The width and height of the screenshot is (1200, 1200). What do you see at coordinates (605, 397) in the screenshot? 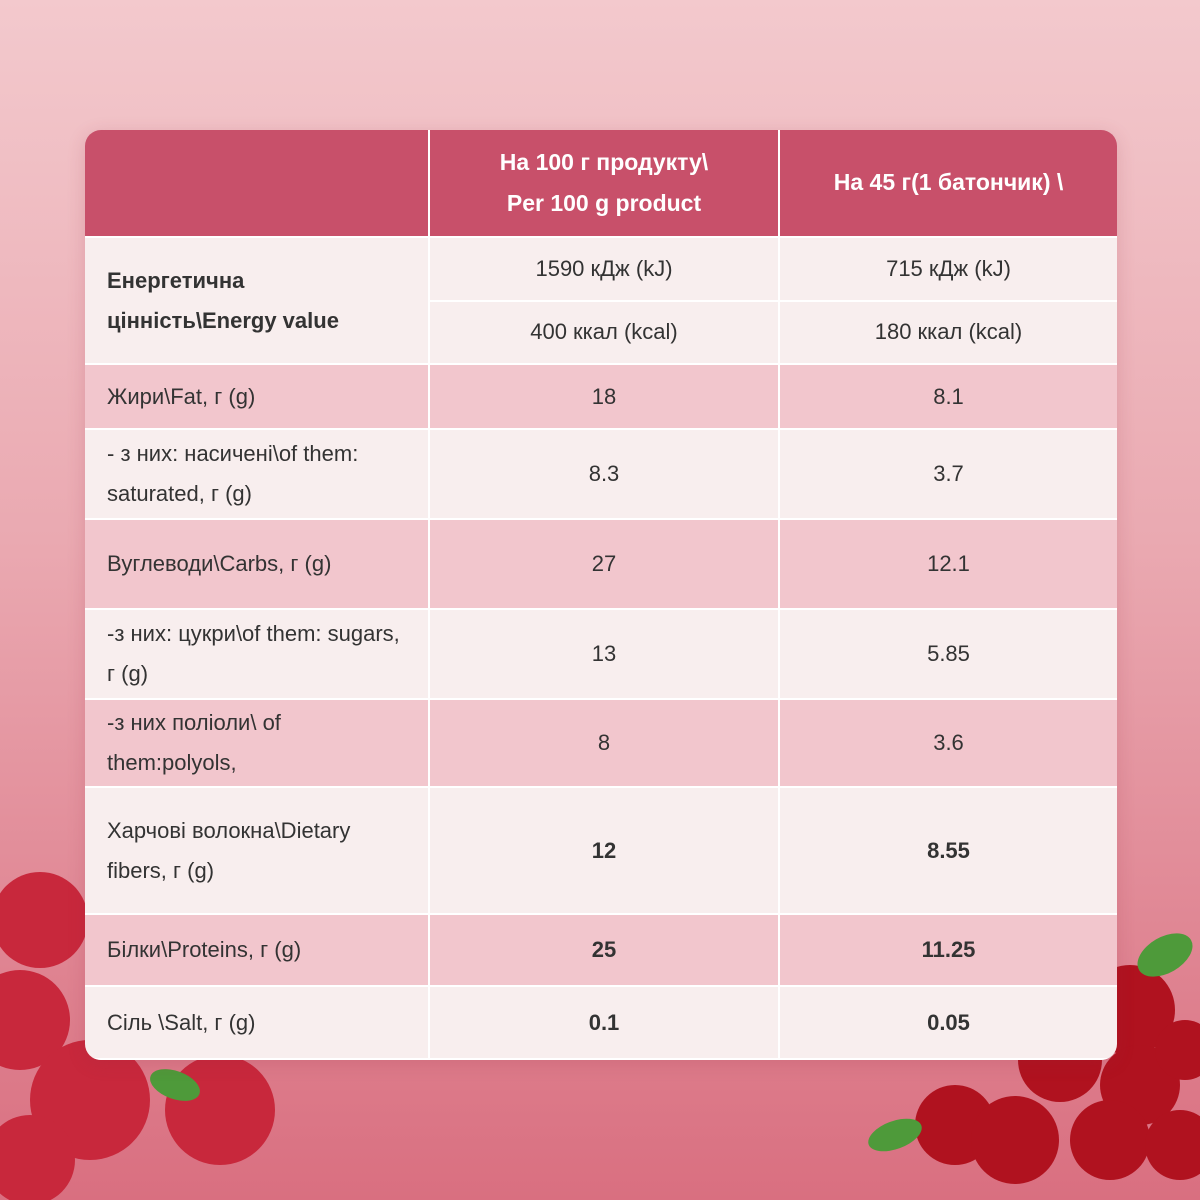
I see `value-cell: 18` at bounding box center [605, 397].